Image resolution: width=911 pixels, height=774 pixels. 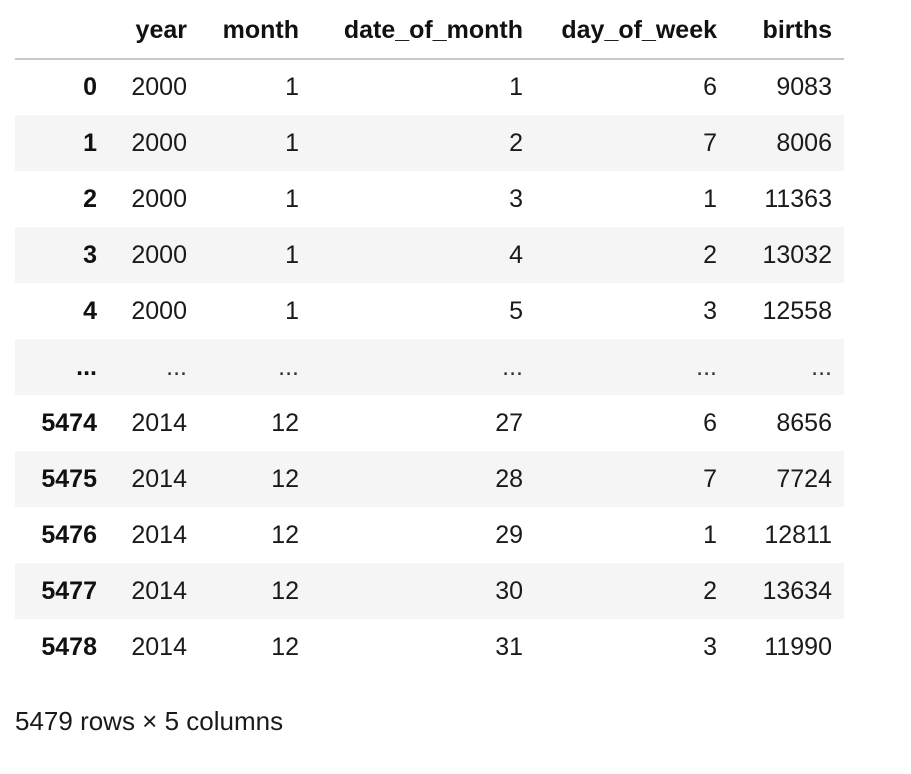 I want to click on column-header-date-of-month: date_of_month, so click(x=423, y=31).